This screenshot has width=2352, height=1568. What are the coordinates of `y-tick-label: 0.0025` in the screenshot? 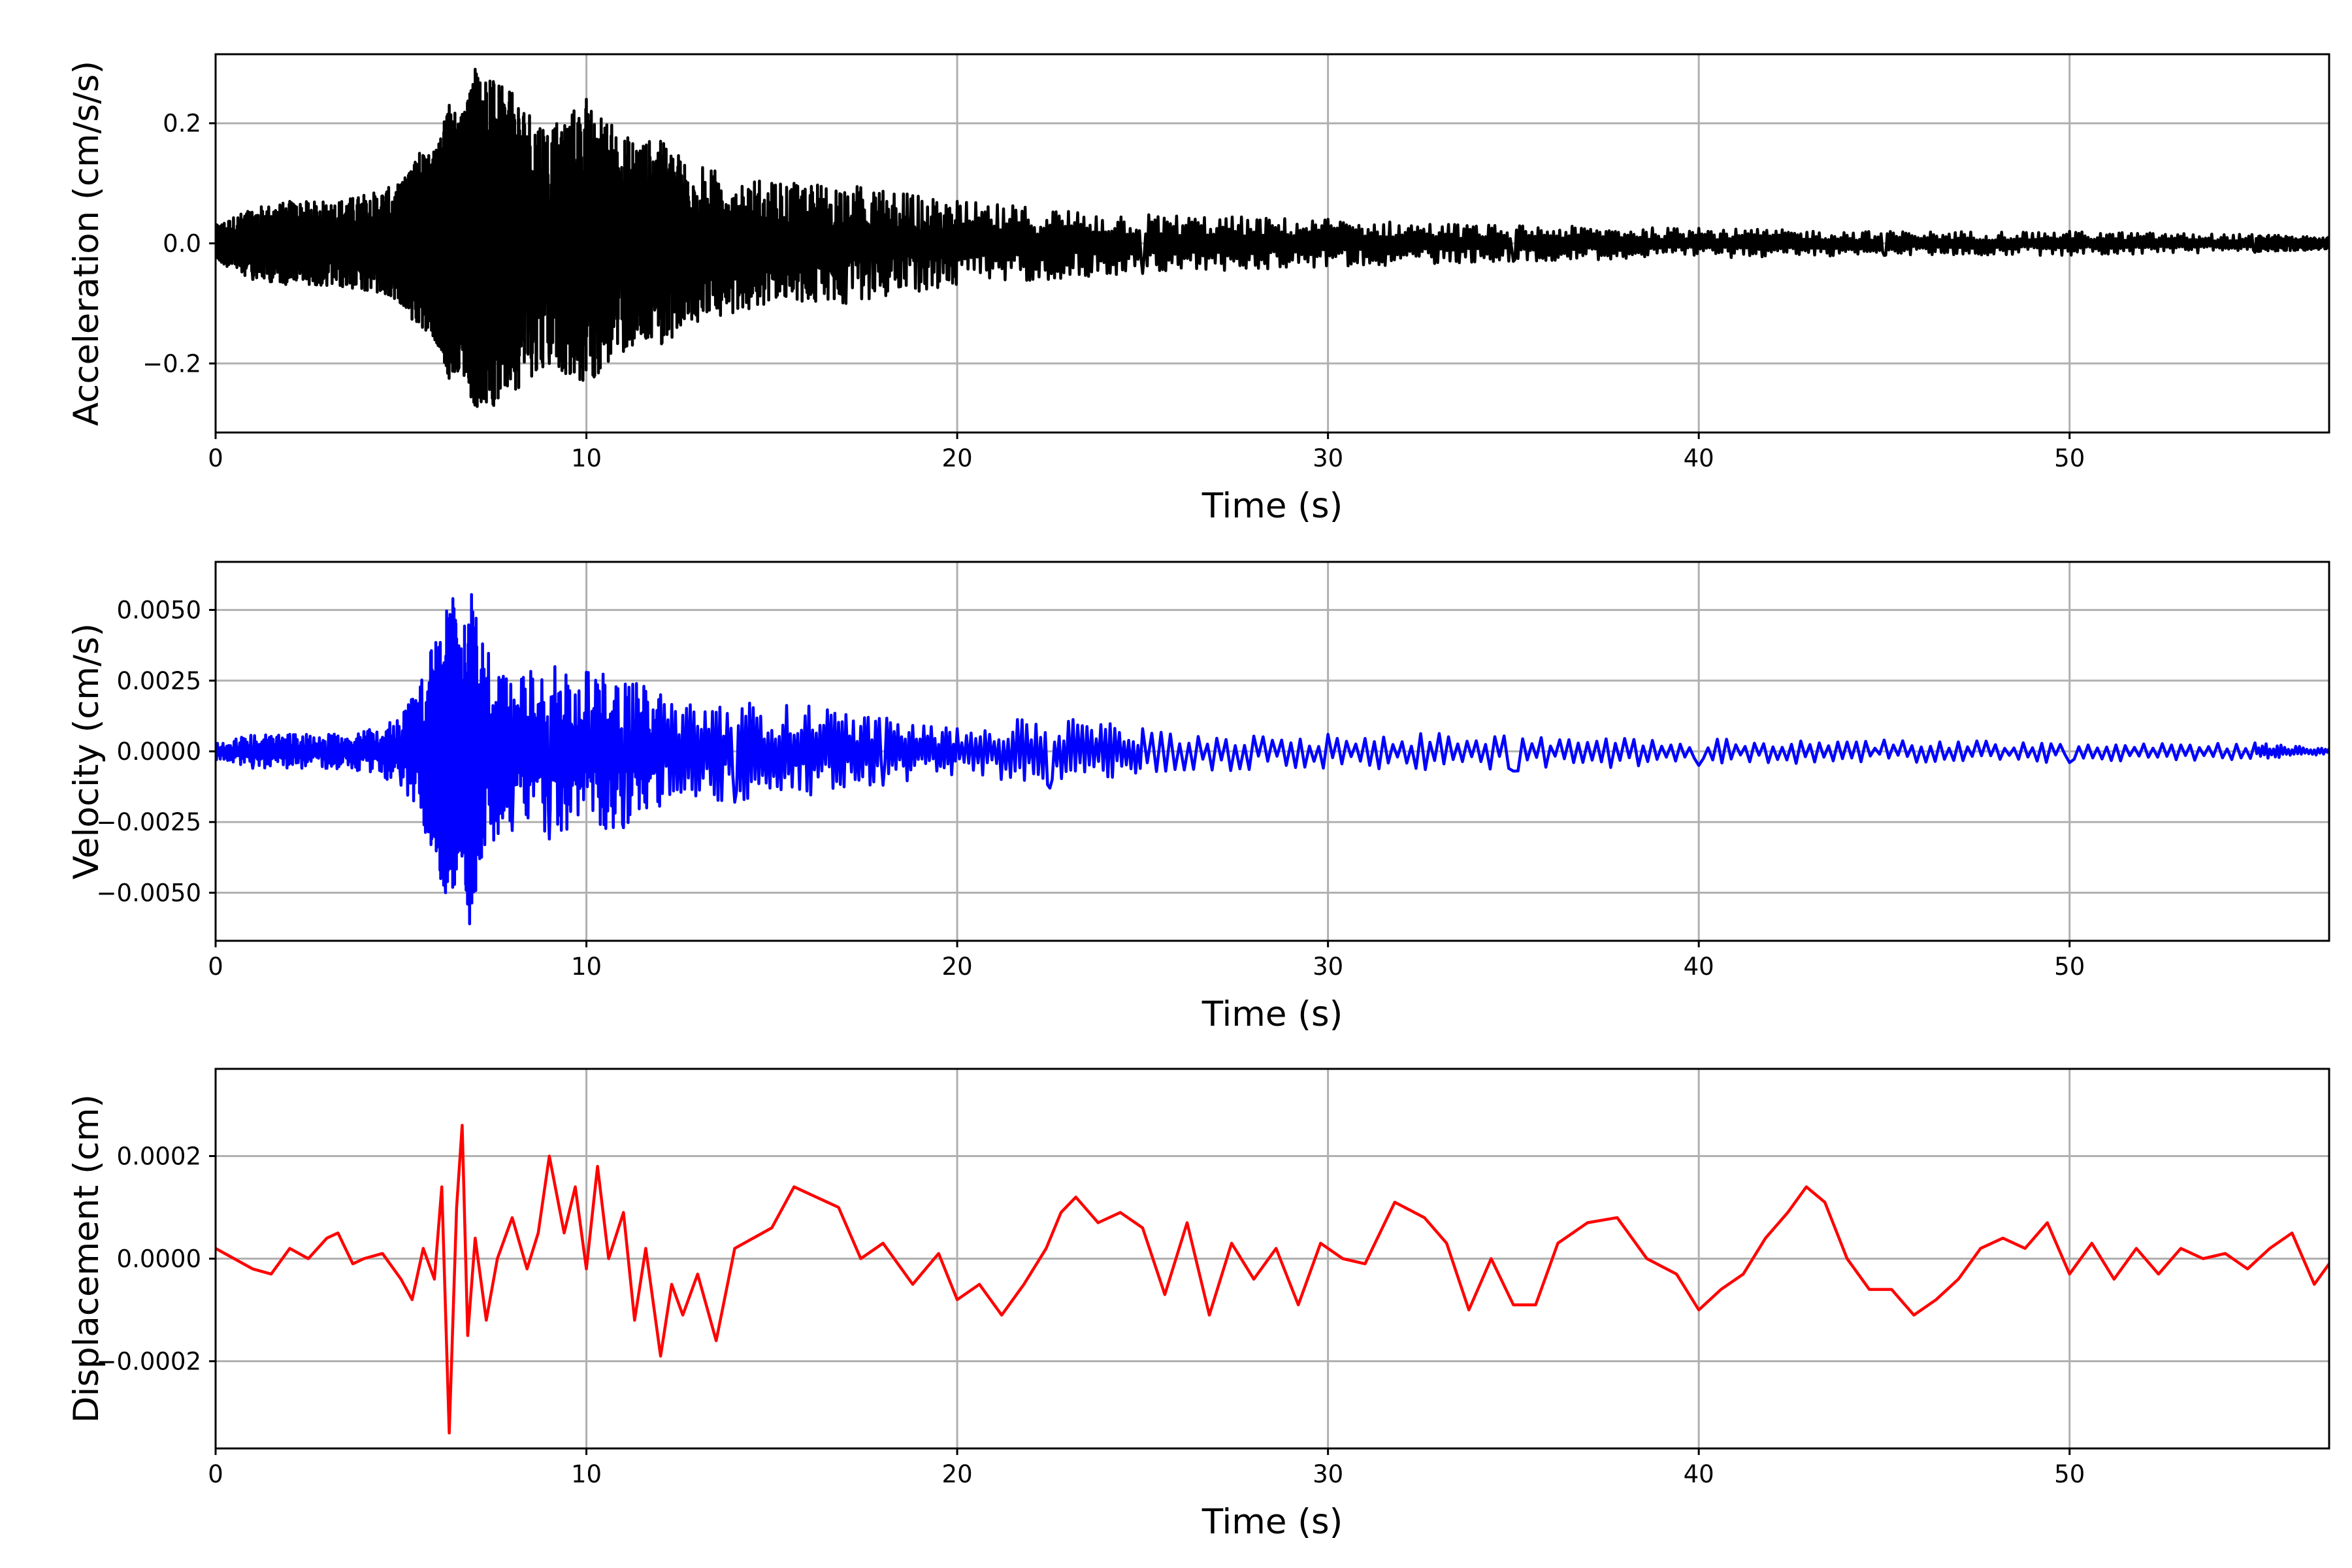 It's located at (159, 681).